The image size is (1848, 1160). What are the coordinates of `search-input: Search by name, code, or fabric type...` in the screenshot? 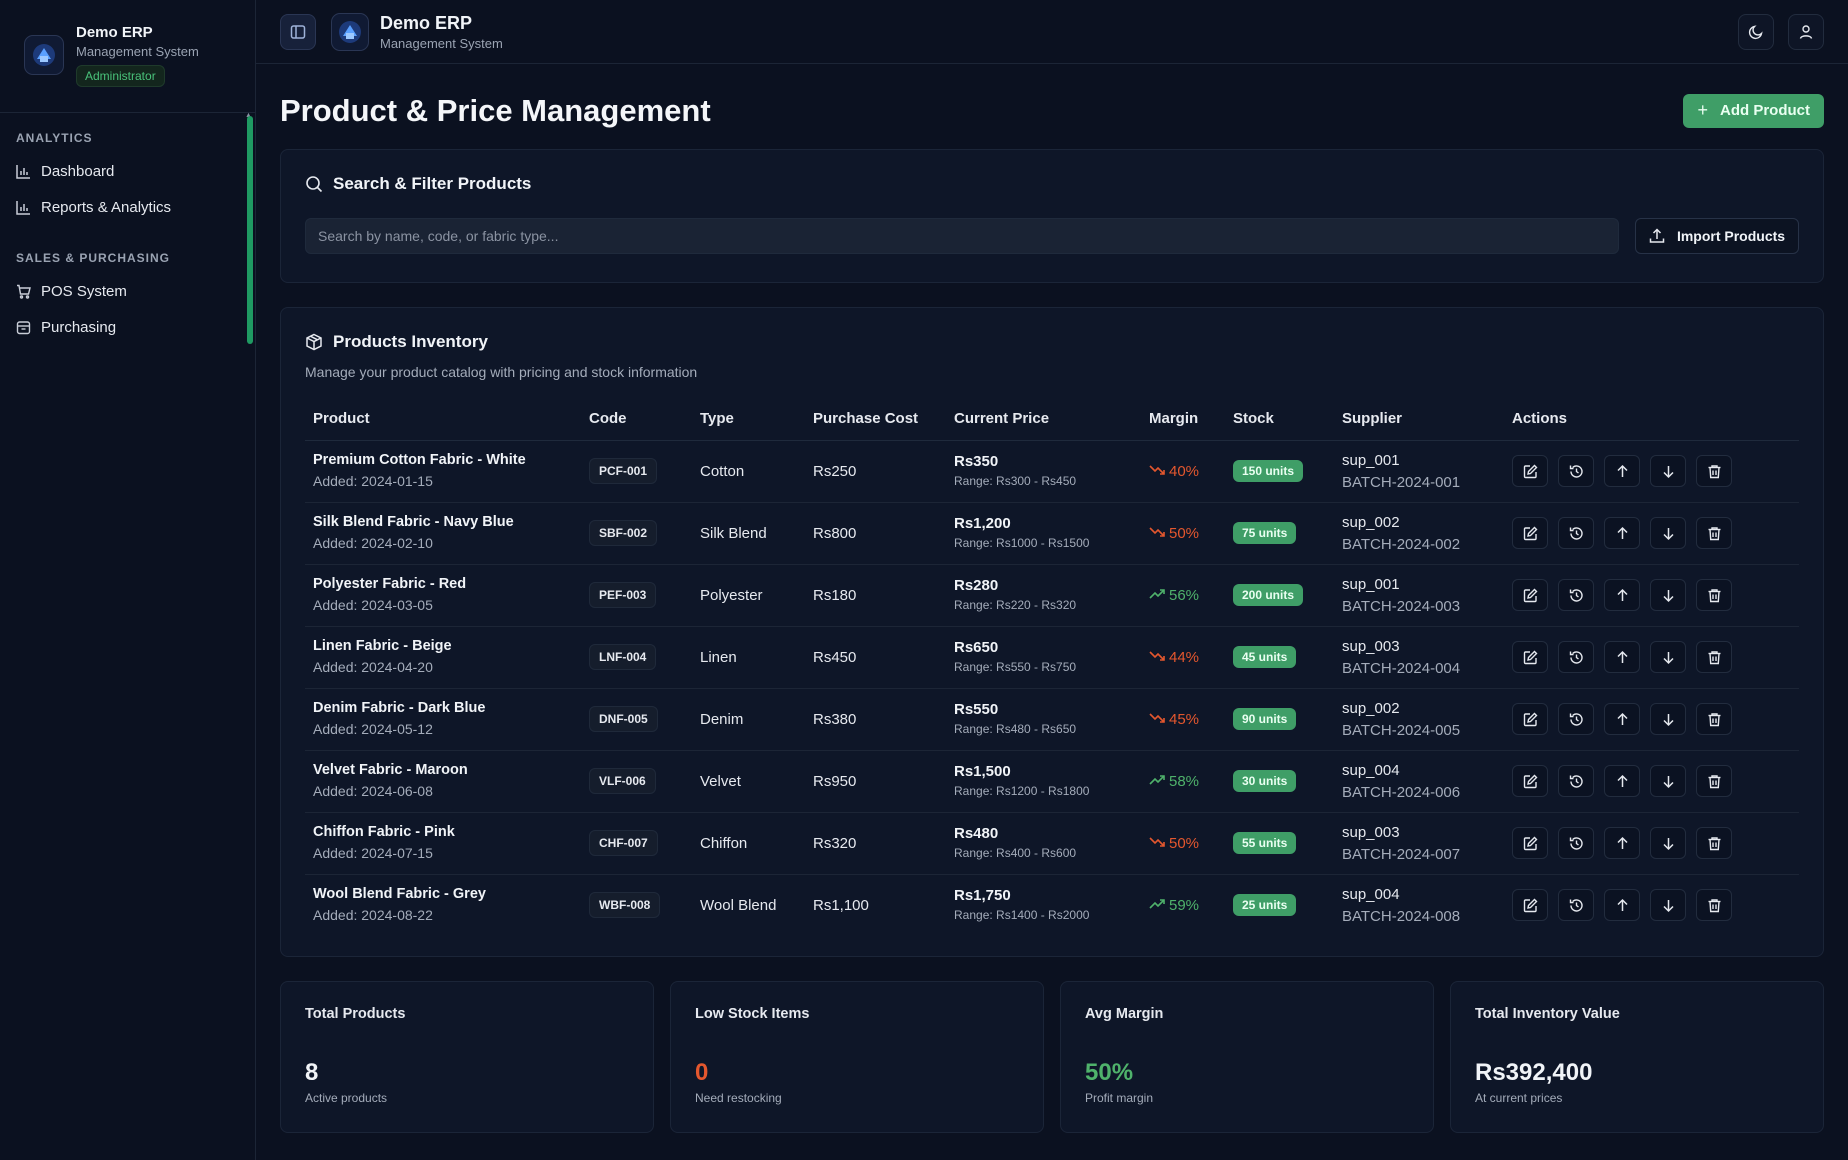 It's located at (962, 236).